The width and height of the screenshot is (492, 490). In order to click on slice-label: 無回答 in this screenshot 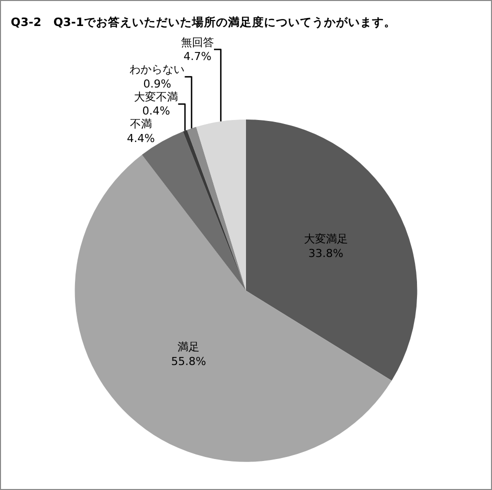, I will do `click(197, 42)`.